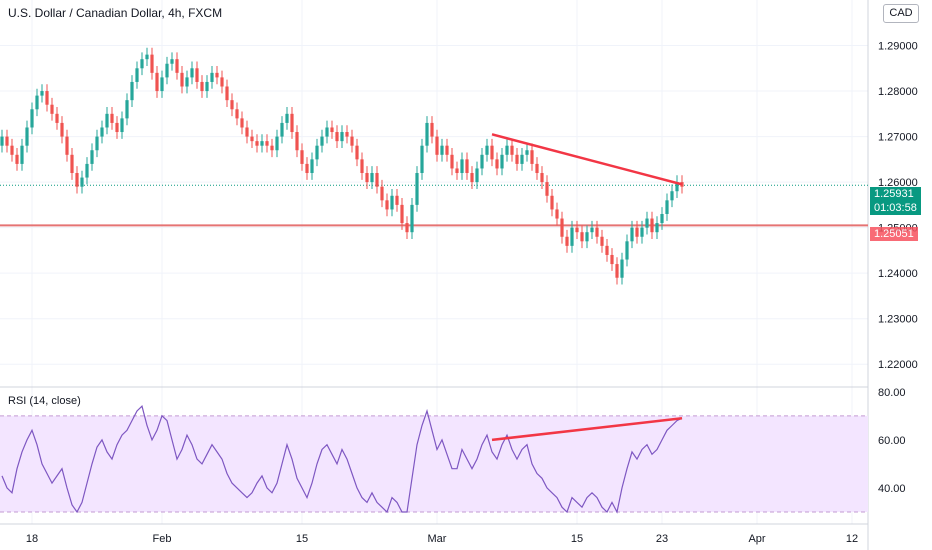 This screenshot has height=550, width=932. Describe the element at coordinates (898, 47) in the screenshot. I see `price-tick-label: 1.29000` at that location.